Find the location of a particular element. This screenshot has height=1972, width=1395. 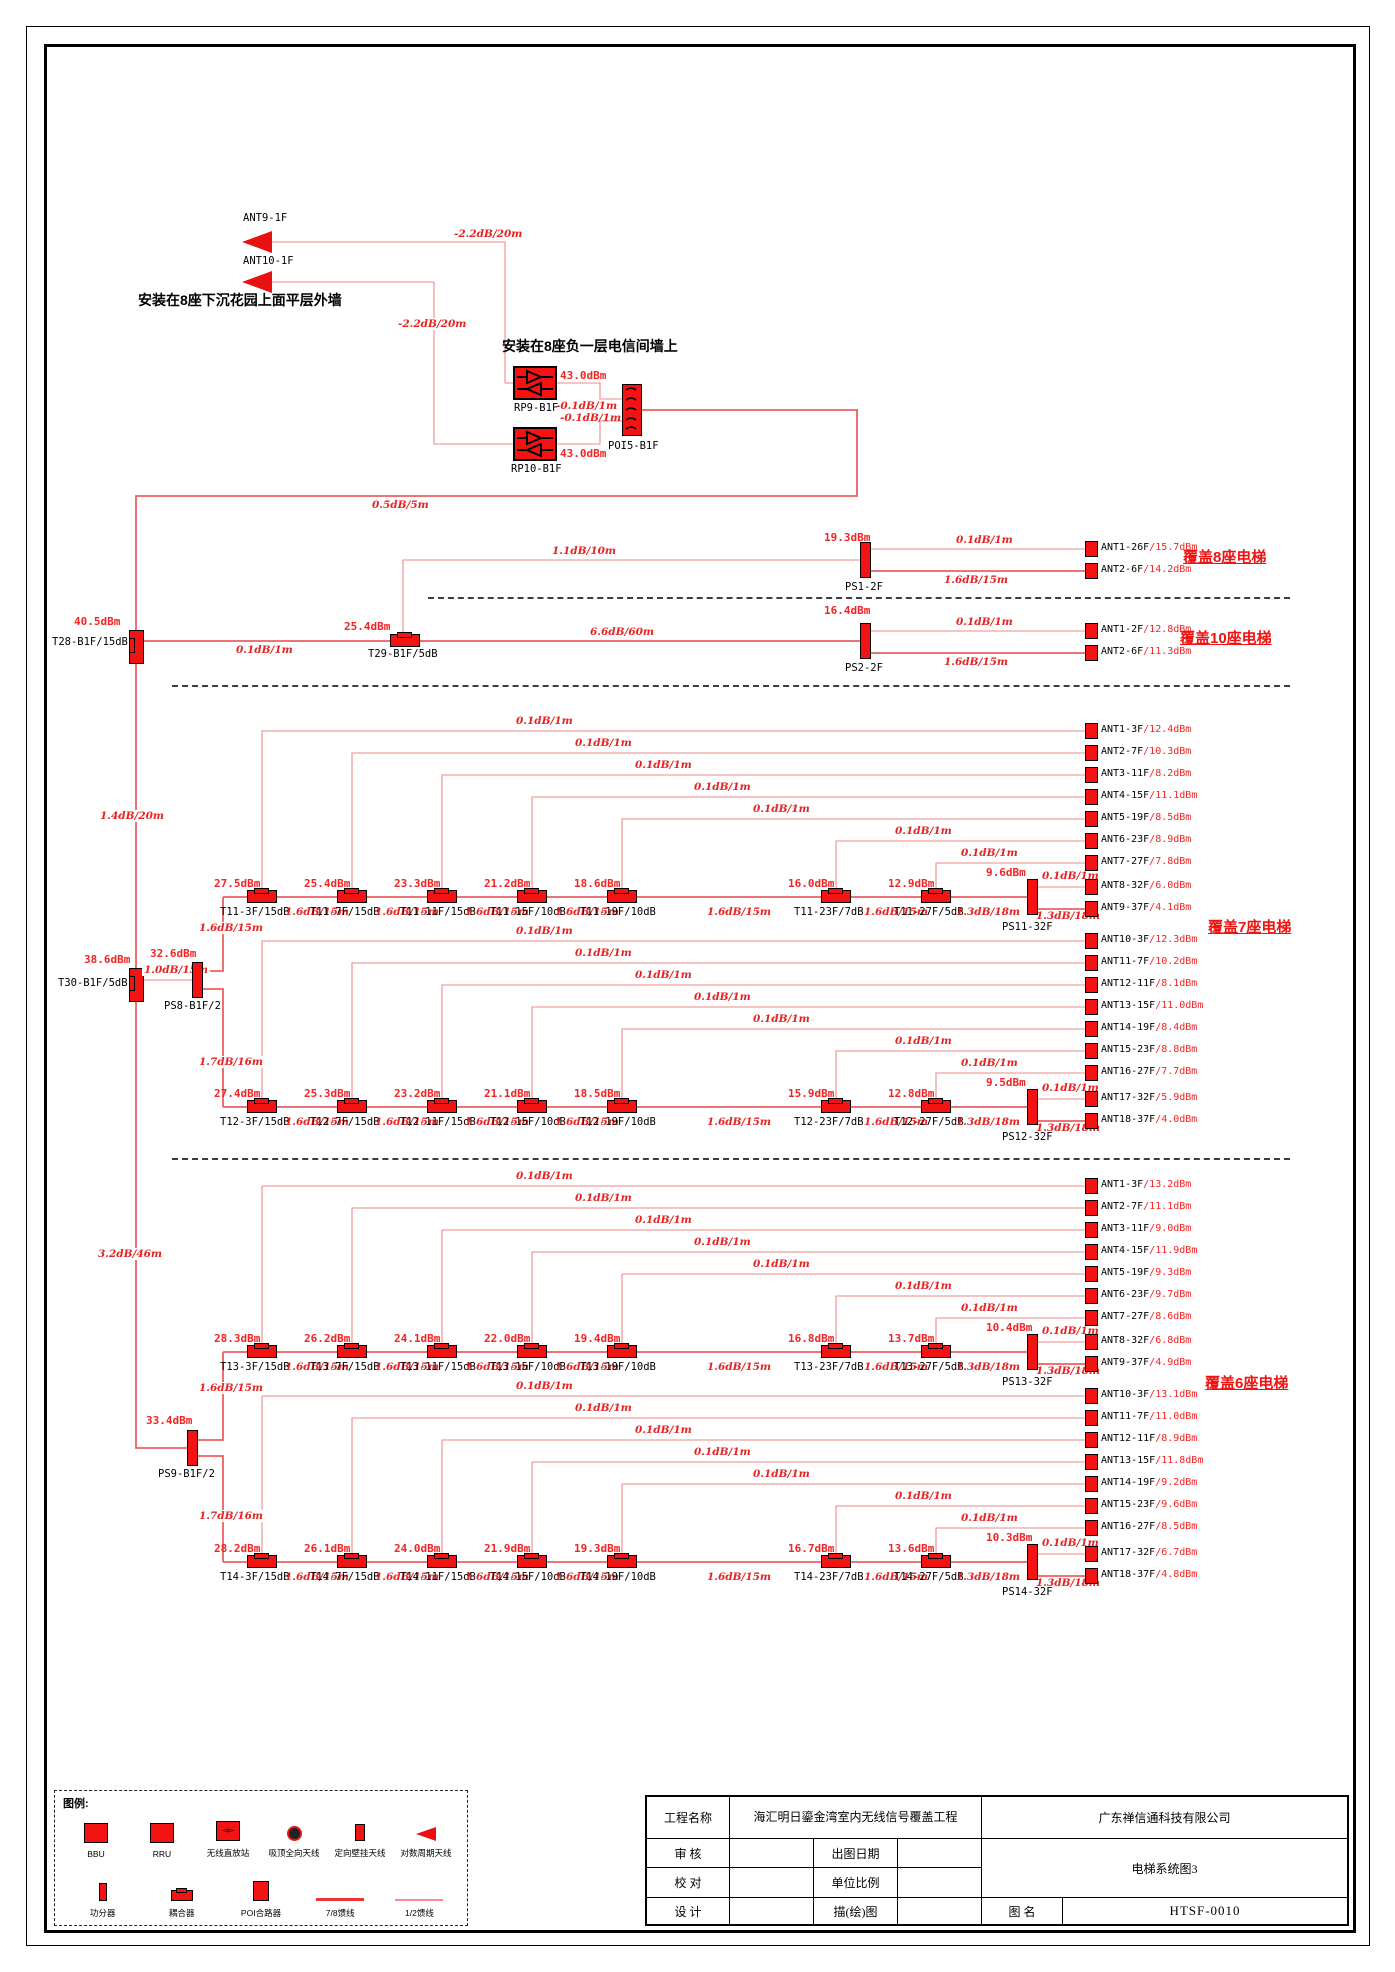

feeder-1-2-icon is located at coordinates (419, 1900).